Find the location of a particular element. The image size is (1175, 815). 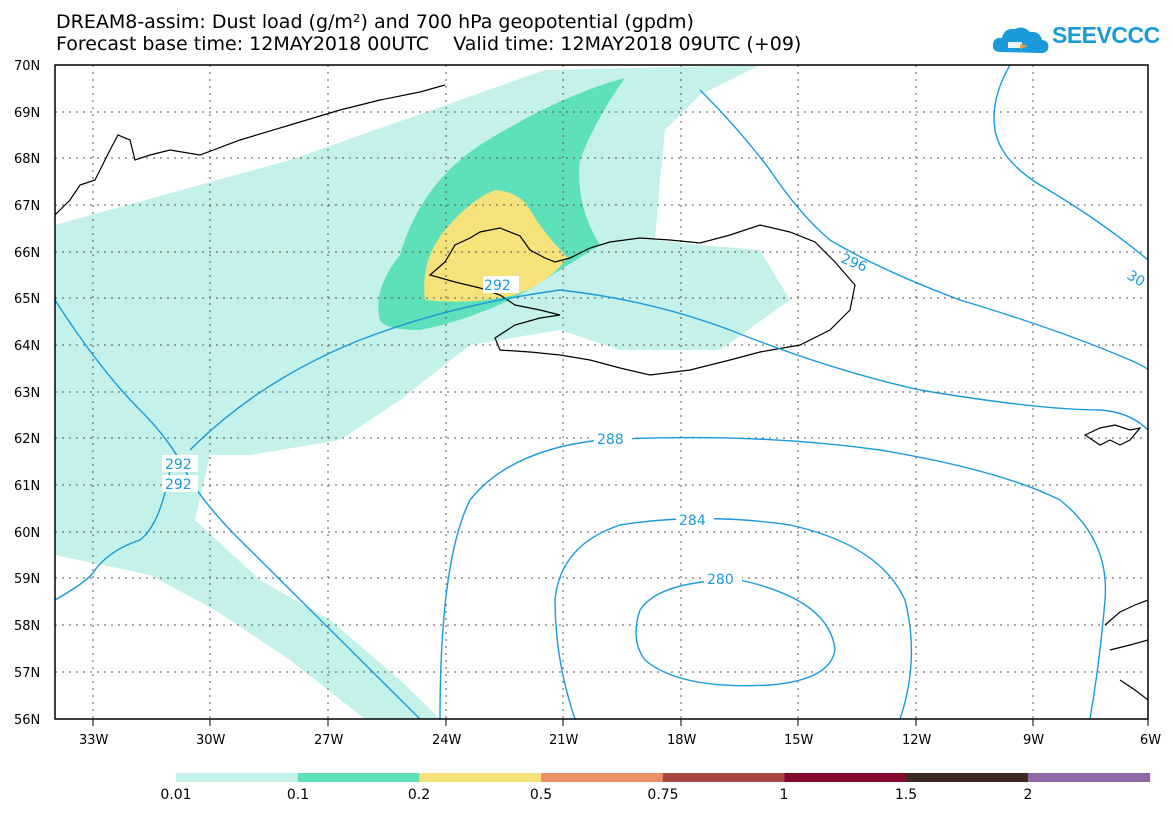

contour-label: 288 is located at coordinates (610, 440).